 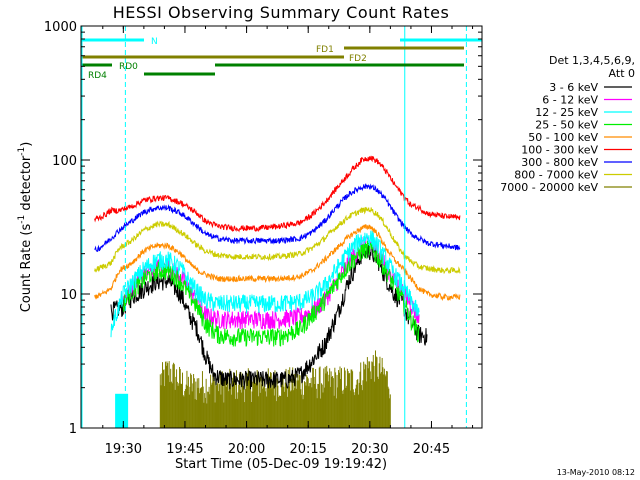 What do you see at coordinates (184, 449) in the screenshot?
I see `x-tick-label: 19:45` at bounding box center [184, 449].